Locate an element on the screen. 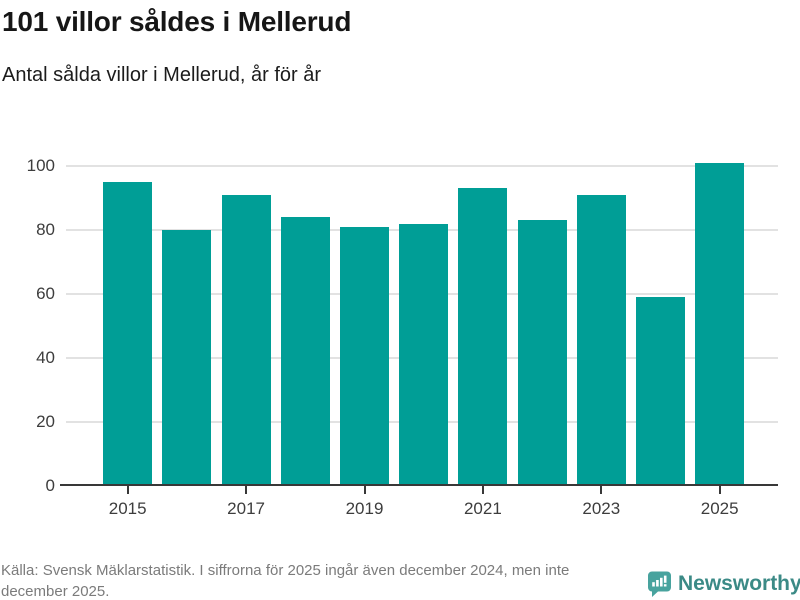 The image size is (800, 600). x-tick-2019 is located at coordinates (364, 490).